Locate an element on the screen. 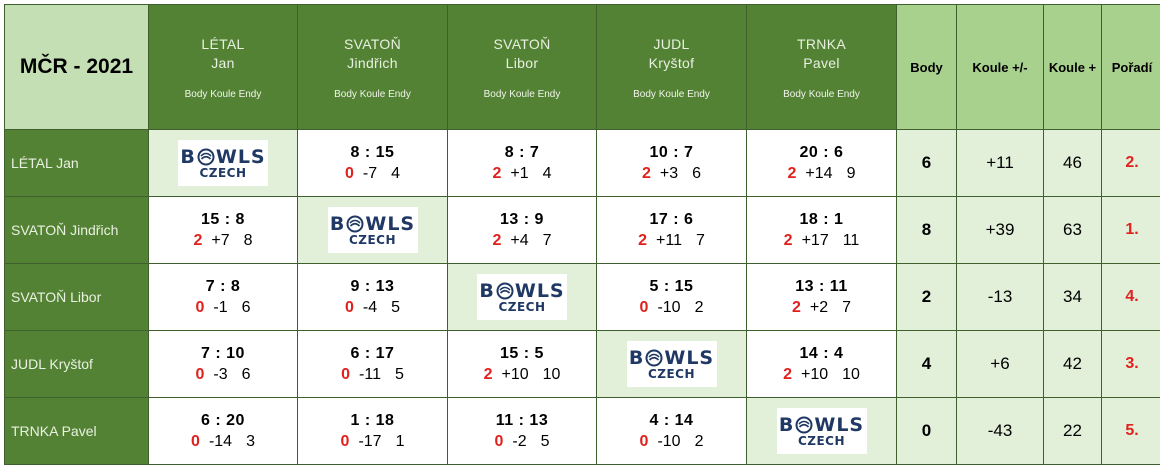 The height and width of the screenshot is (470, 1160). match-score: 6 : 17 is located at coordinates (372, 353).